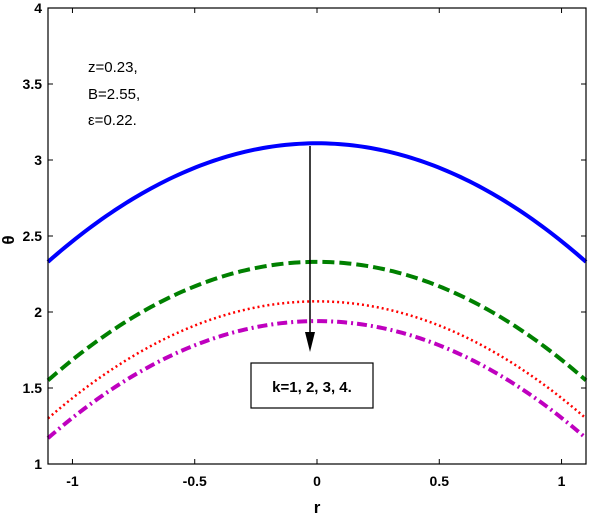 This screenshot has width=589, height=520. What do you see at coordinates (9, 239) in the screenshot?
I see `y-axis-label: θ` at bounding box center [9, 239].